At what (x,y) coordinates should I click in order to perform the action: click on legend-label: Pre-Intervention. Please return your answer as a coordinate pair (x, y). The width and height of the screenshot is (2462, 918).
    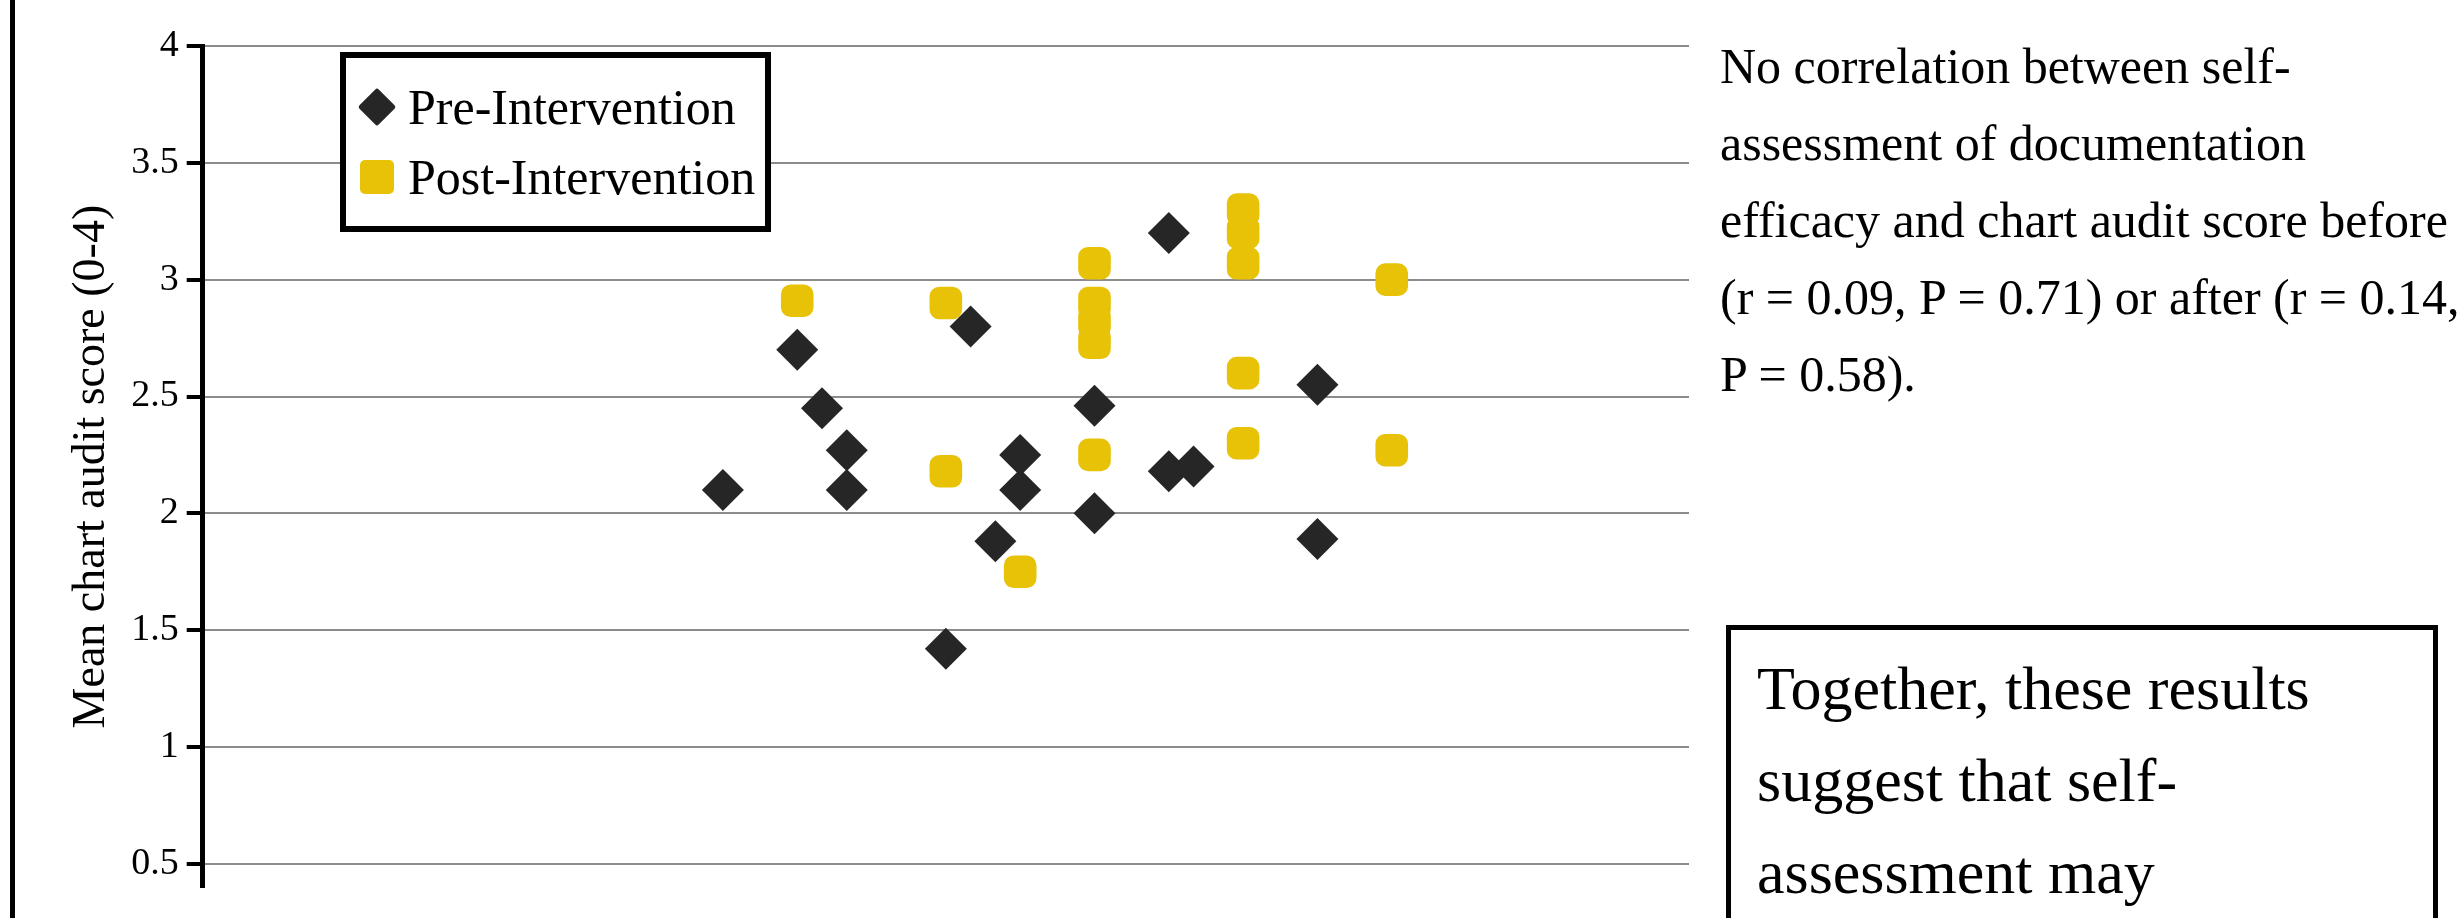
    Looking at the image, I should click on (572, 107).